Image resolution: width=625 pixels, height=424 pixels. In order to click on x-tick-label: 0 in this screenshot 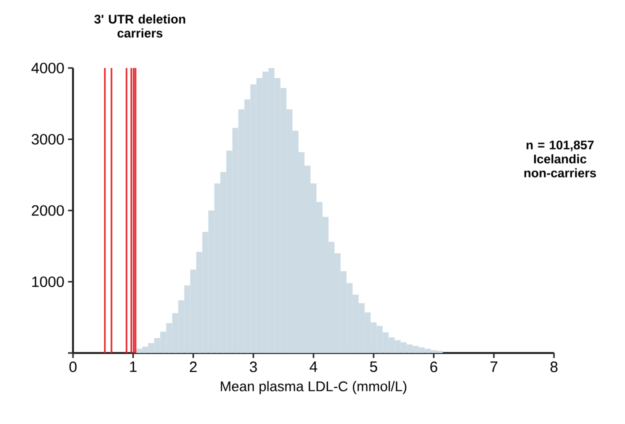, I will do `click(73, 367)`.